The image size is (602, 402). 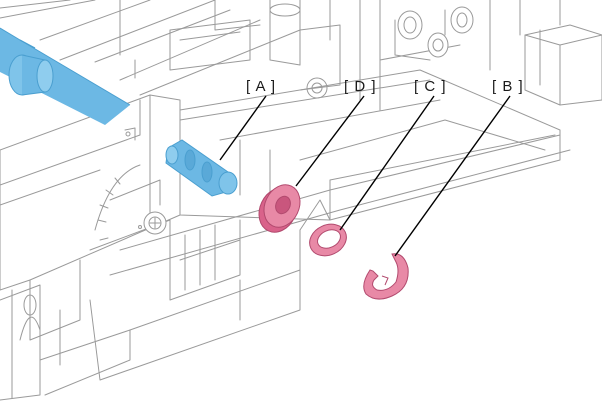 I want to click on part-d-thick-washer, so click(x=279, y=208).